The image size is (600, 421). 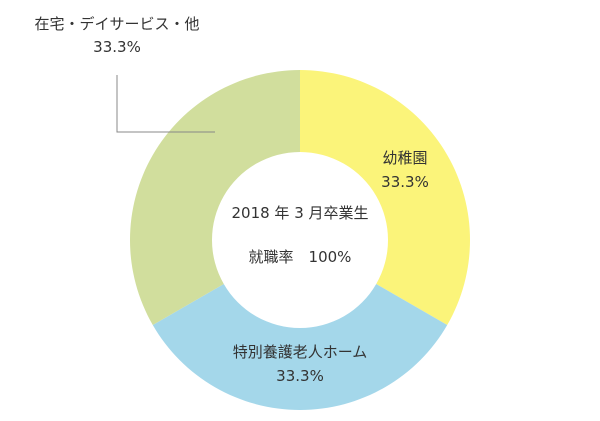 I want to click on slice-label-home-day-service: 在宅・デイサービス・他, so click(x=116, y=24).